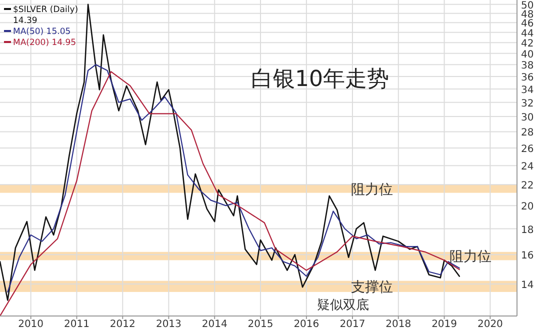 The image size is (550, 328). What do you see at coordinates (527, 167) in the screenshot?
I see `y-tick-label: 24` at bounding box center [527, 167].